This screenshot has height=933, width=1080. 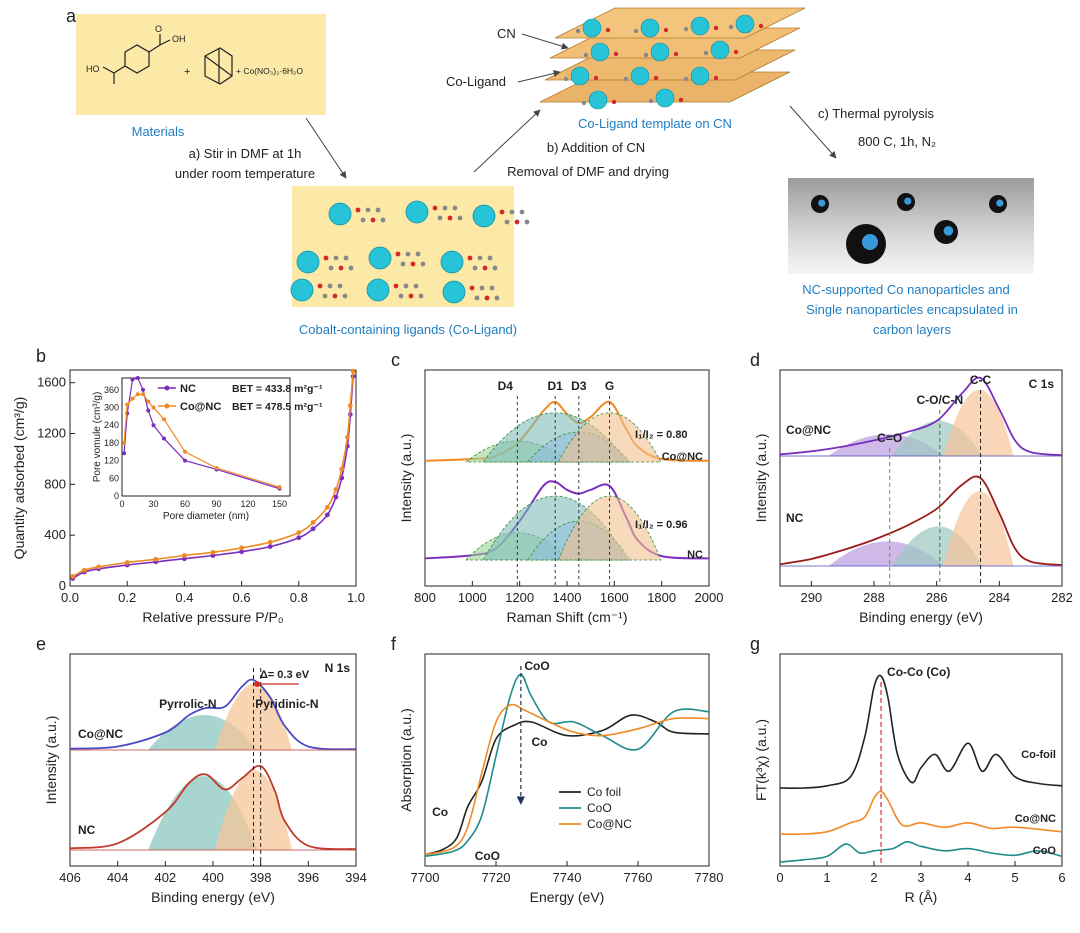 What do you see at coordinates (876, 113) in the screenshot?
I see `step-c-line1: c) Thermal pyrolysis` at bounding box center [876, 113].